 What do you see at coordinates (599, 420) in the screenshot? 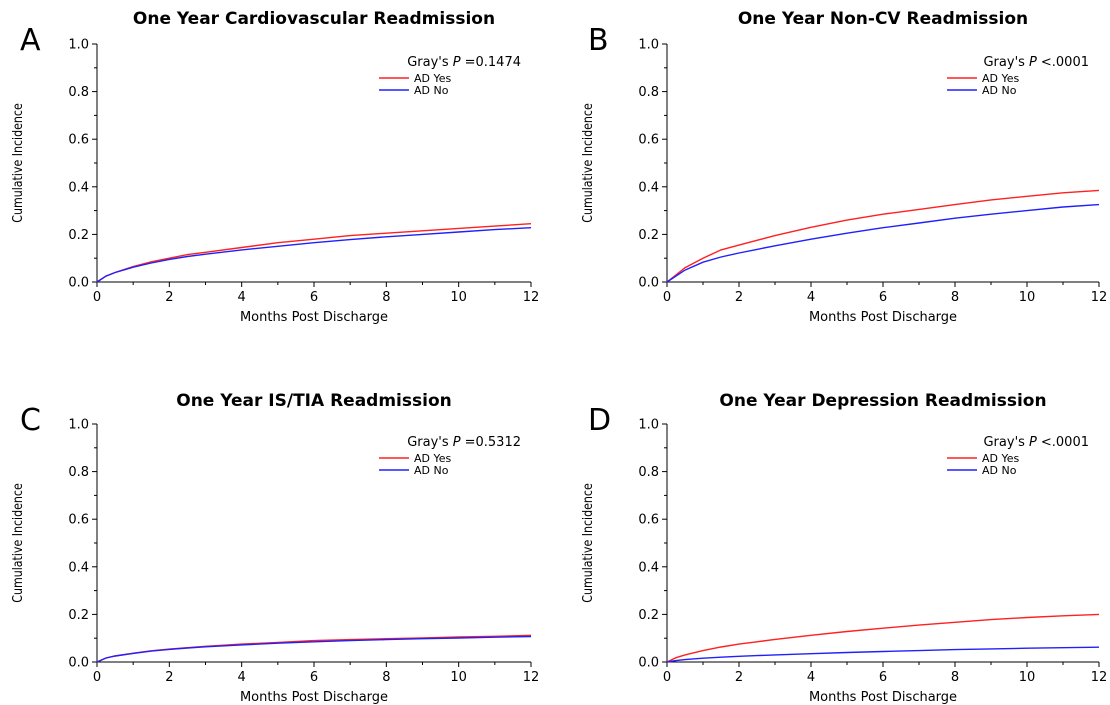
I see `panel-letter: D` at bounding box center [599, 420].